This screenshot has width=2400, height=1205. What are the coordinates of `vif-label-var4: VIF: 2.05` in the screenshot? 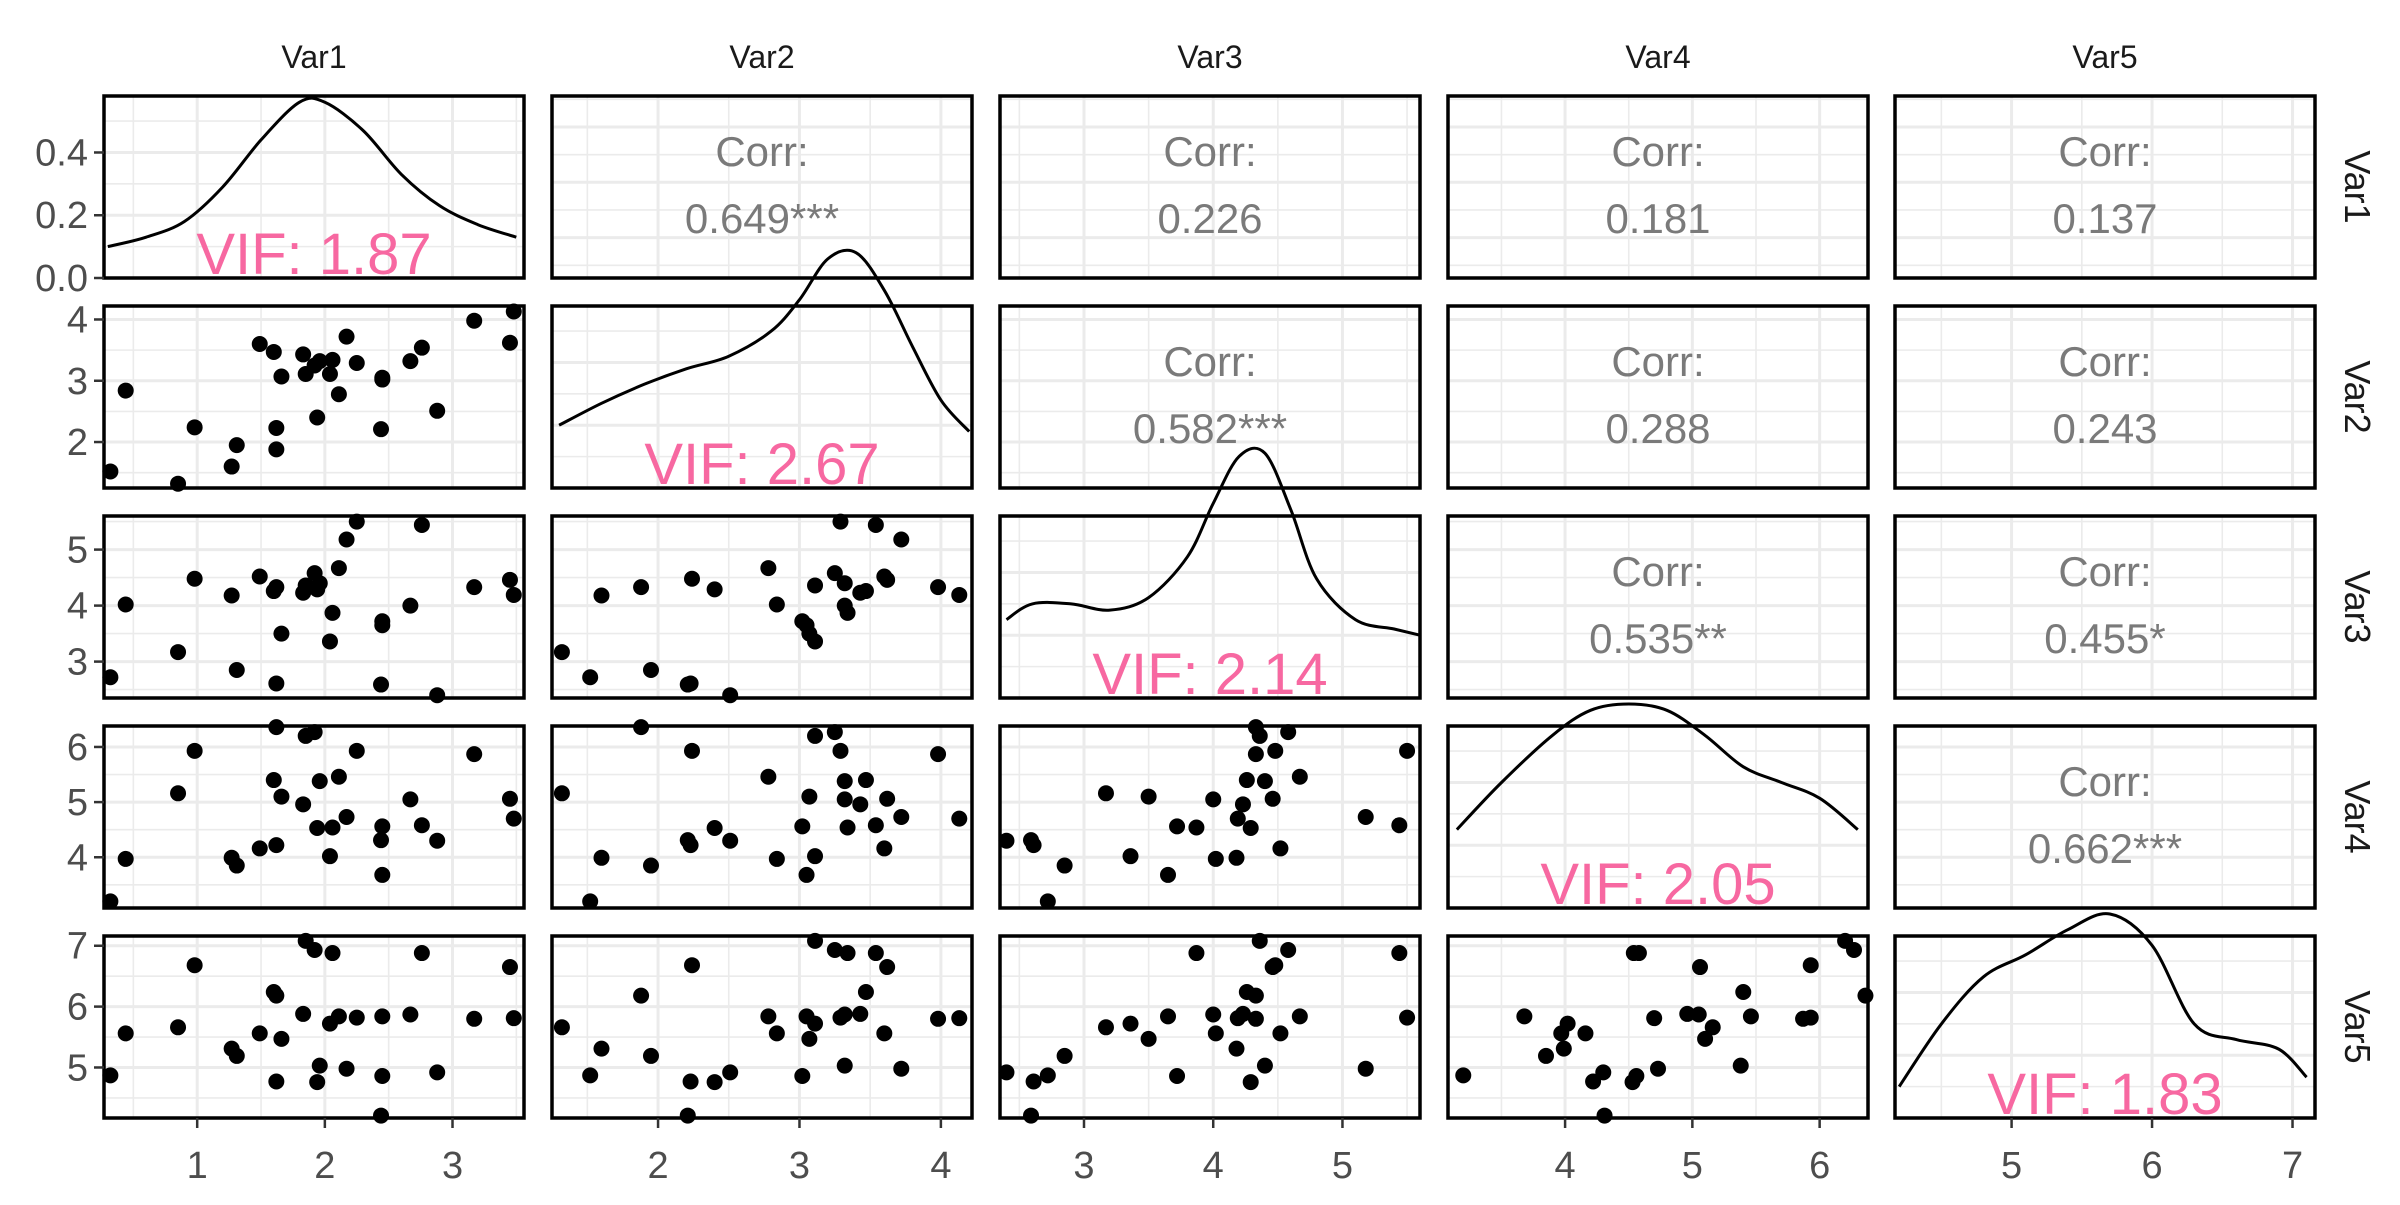 It's located at (1657, 884).